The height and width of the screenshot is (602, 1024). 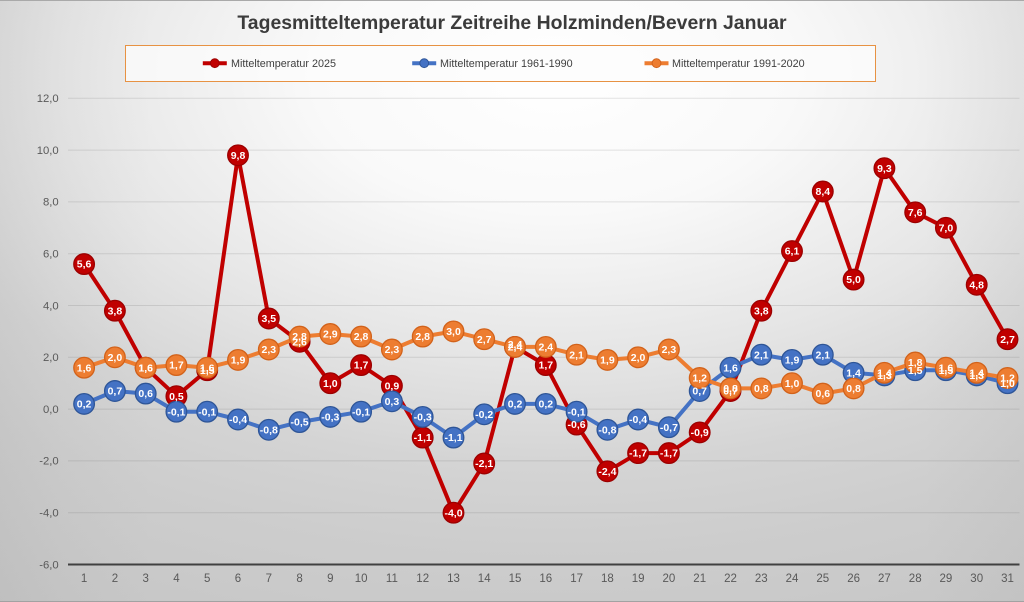 What do you see at coordinates (976, 285) in the screenshot?
I see `svg-text: 4,8` at bounding box center [976, 285].